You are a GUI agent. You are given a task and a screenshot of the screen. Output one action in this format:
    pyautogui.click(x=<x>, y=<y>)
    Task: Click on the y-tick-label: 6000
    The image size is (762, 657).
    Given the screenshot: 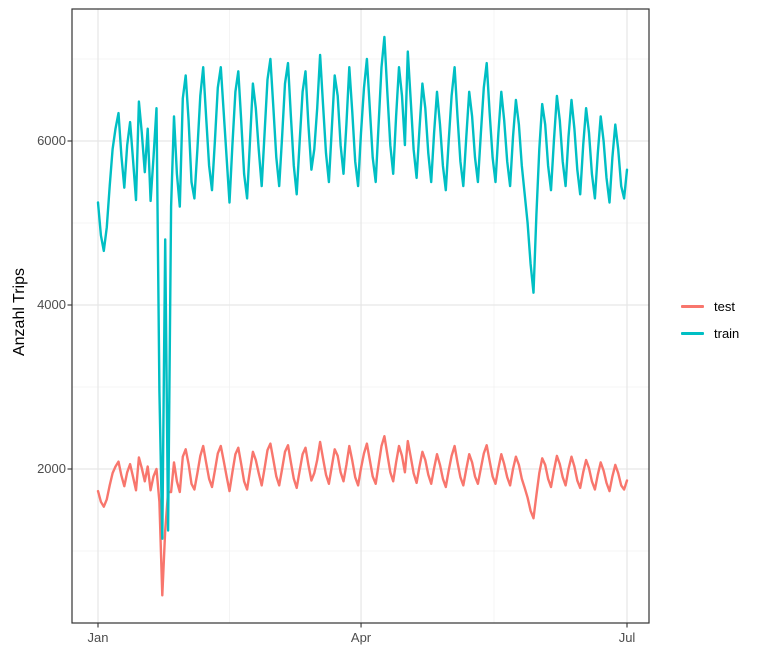 What is the action you would take?
    pyautogui.click(x=51, y=140)
    